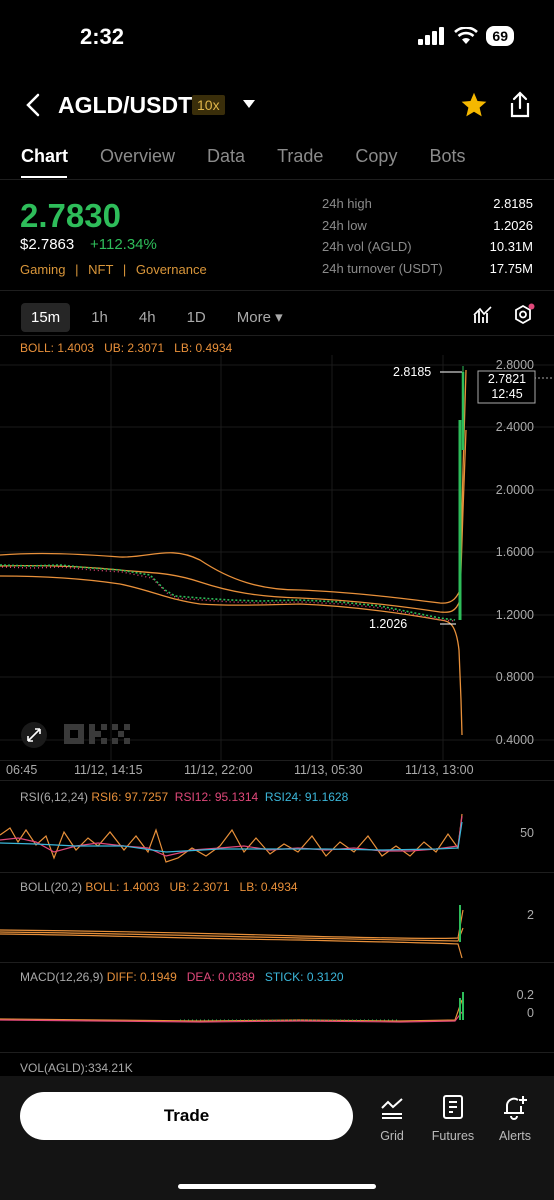 Image resolution: width=554 pixels, height=1200 pixels. What do you see at coordinates (232, 932) in the screenshot?
I see `boll-chart` at bounding box center [232, 932].